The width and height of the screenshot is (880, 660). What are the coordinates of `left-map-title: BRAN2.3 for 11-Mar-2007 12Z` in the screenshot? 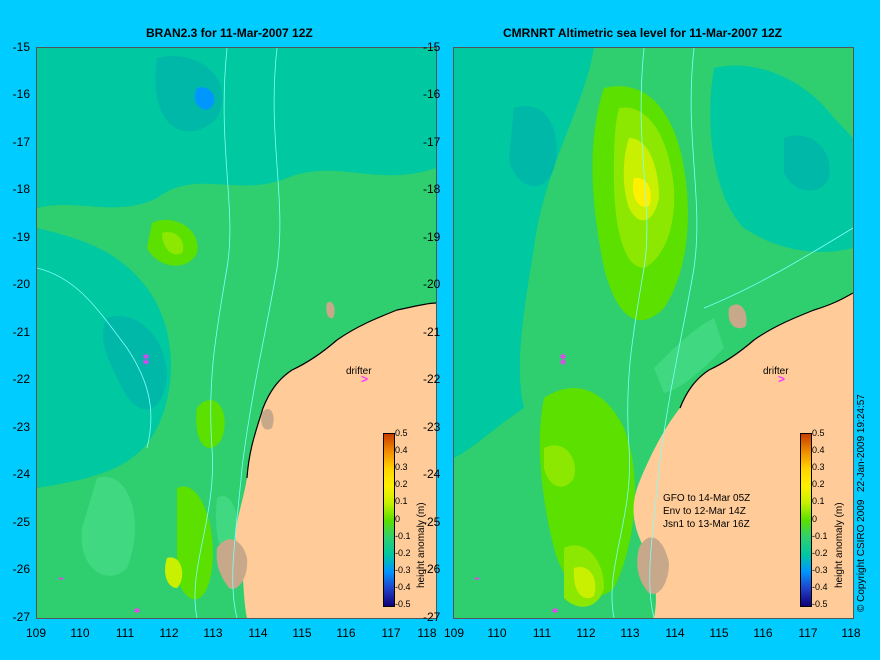 It's located at (229, 33).